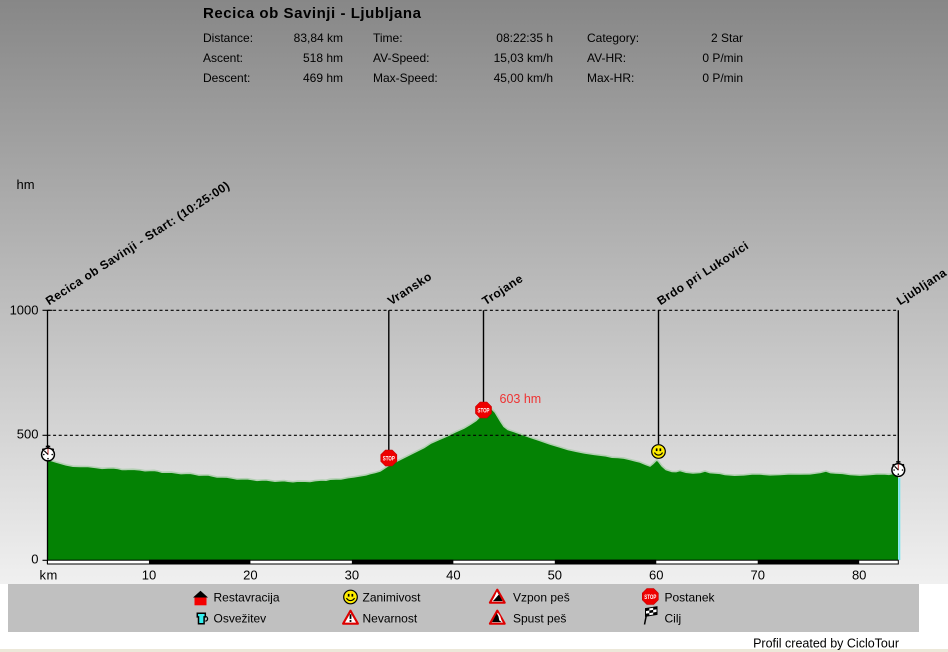  I want to click on svg-text: Zanimivost, so click(392, 598).